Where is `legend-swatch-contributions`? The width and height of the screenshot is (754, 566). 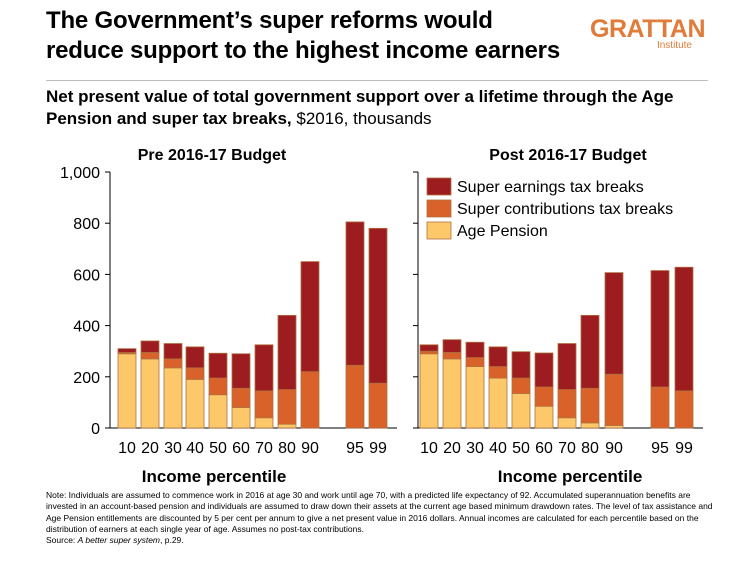
legend-swatch-contributions is located at coordinates (439, 208).